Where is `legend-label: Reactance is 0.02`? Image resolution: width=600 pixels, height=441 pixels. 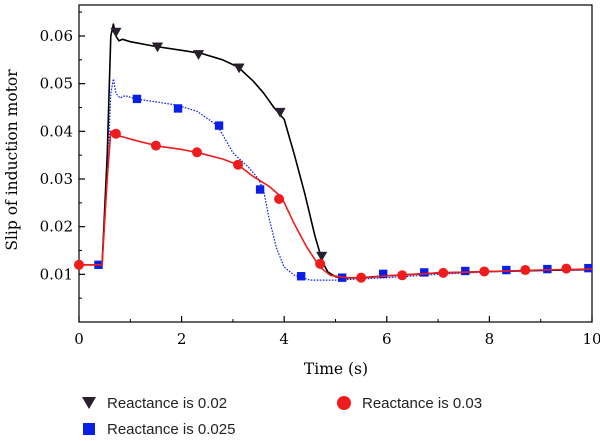
legend-label: Reactance is 0.02 is located at coordinates (167, 403).